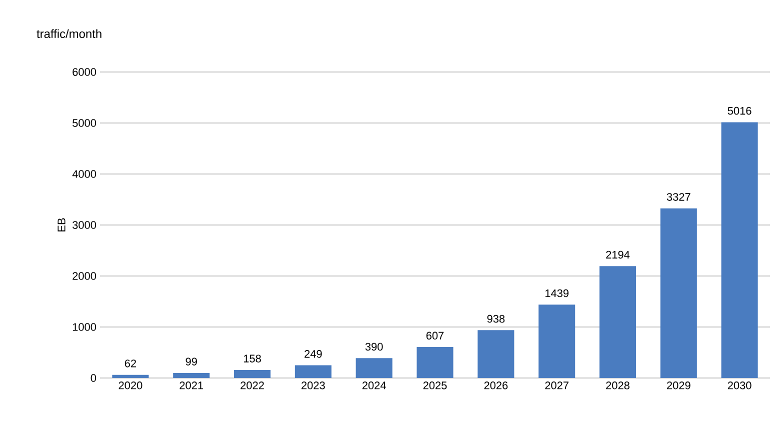  Describe the element at coordinates (192, 386) in the screenshot. I see `x-tick-label: 2021` at that location.